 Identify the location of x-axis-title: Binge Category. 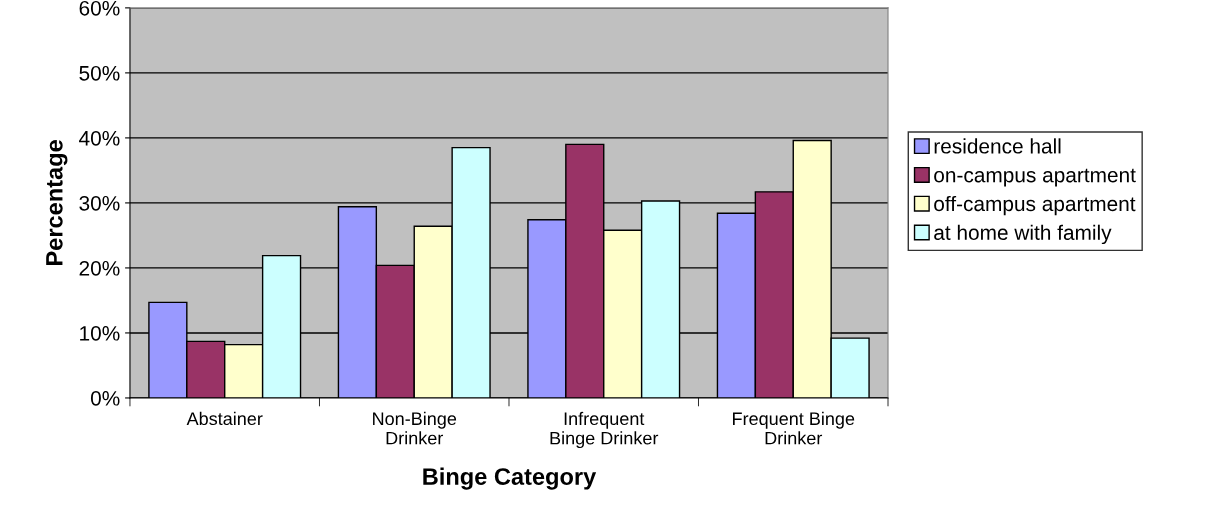
(510, 478).